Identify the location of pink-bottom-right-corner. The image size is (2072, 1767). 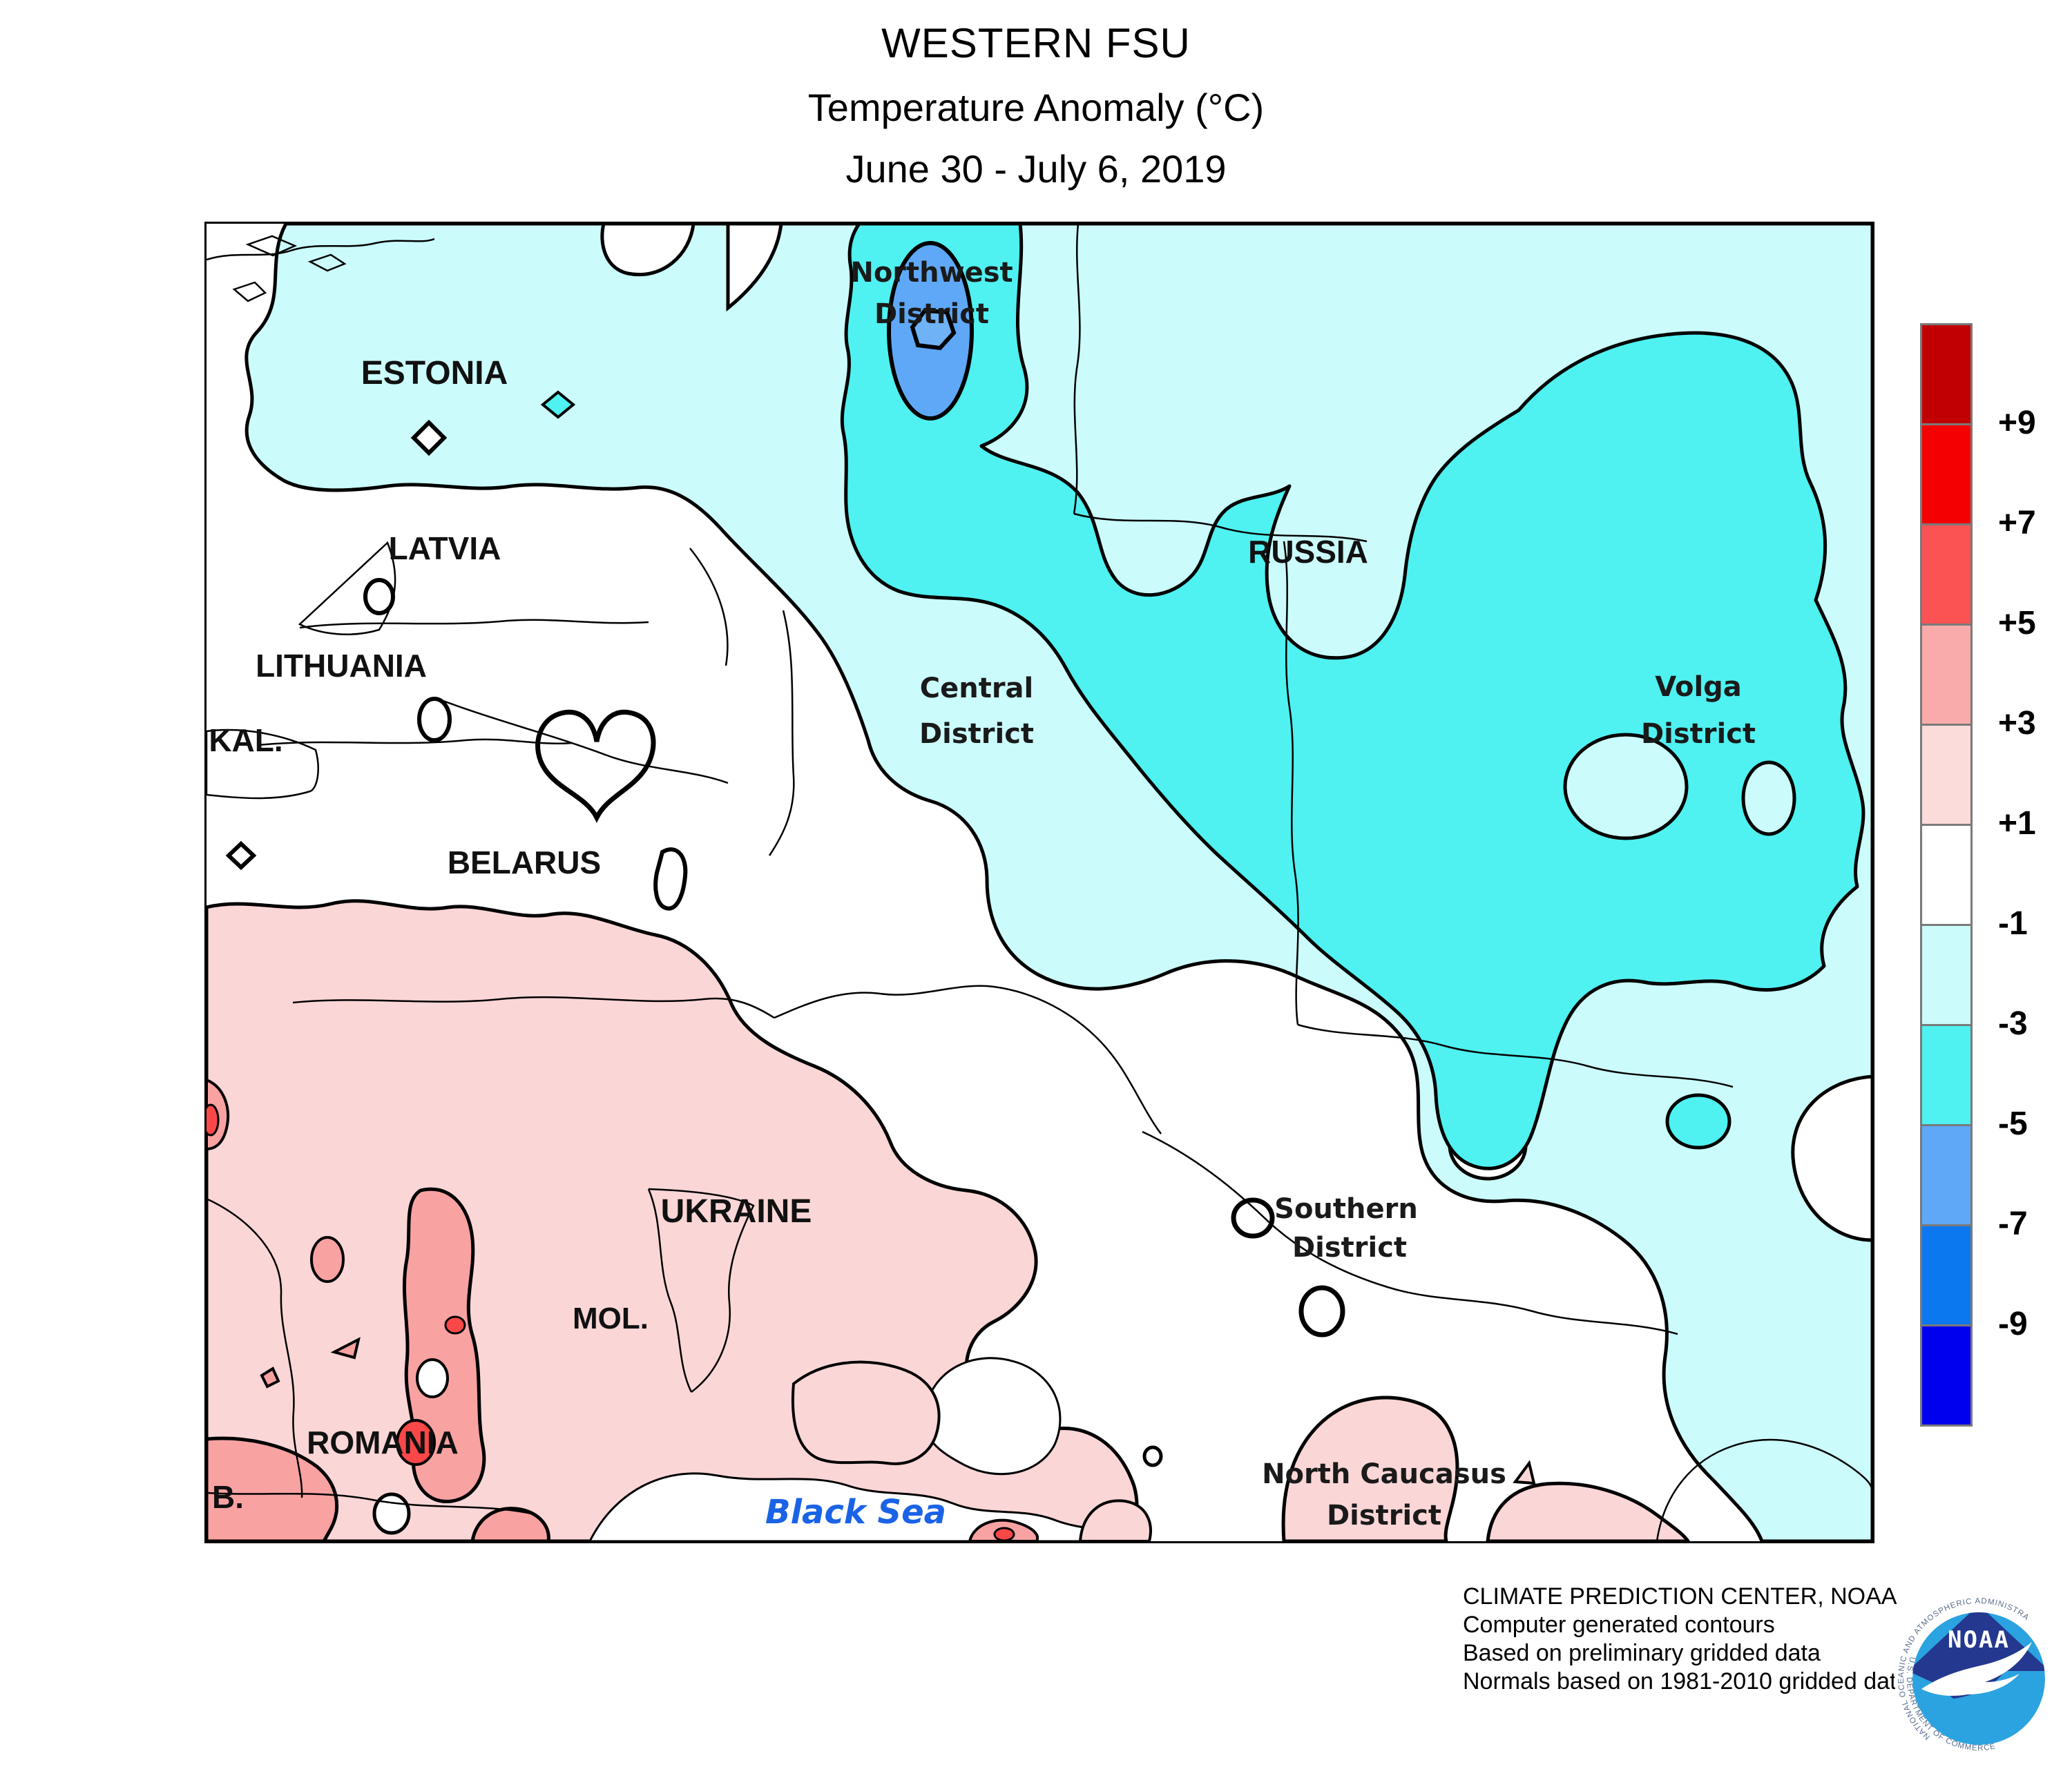
(1588, 1512).